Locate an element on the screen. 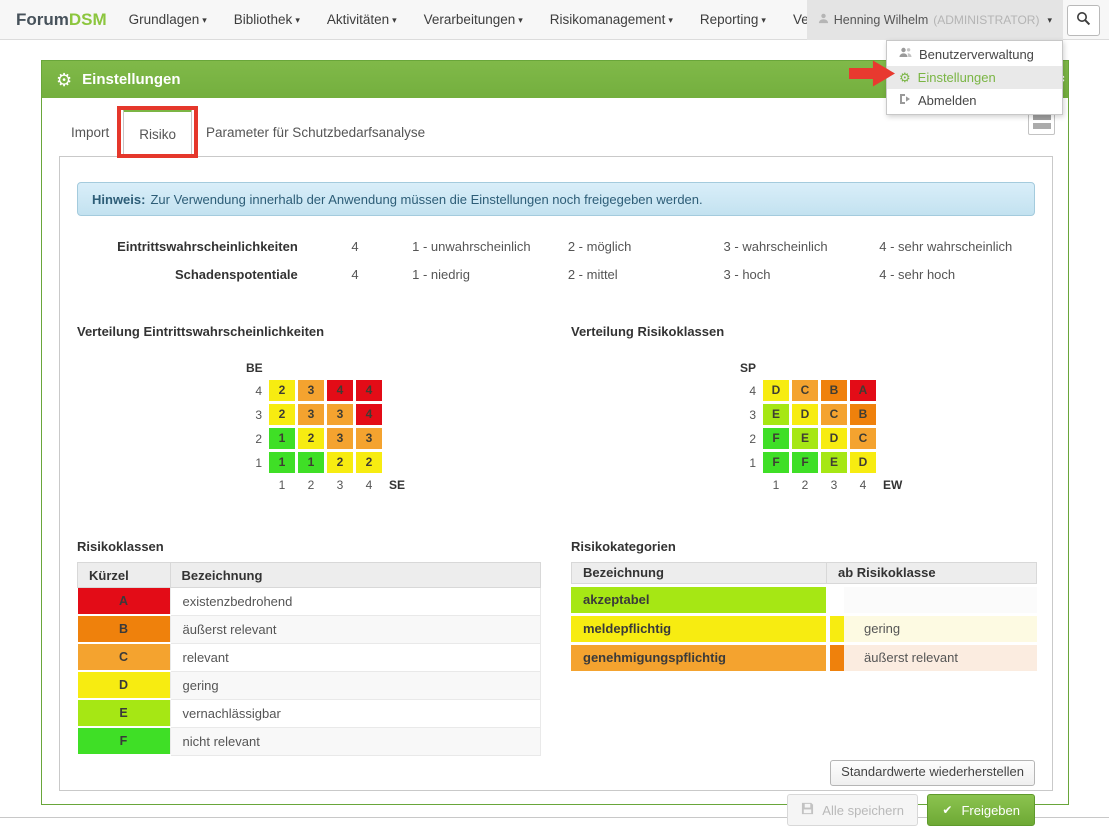  parameter-option: 3 - wahrscheinlich is located at coordinates (775, 246).